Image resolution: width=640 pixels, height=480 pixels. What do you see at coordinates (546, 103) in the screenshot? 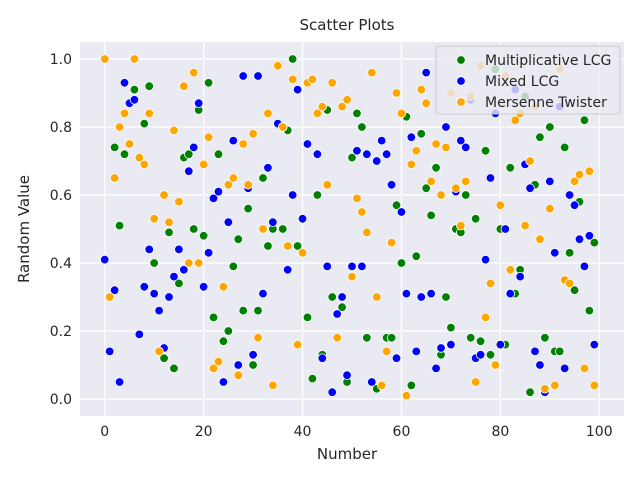
I see `legend-label: Mersenne Twister` at bounding box center [546, 103].